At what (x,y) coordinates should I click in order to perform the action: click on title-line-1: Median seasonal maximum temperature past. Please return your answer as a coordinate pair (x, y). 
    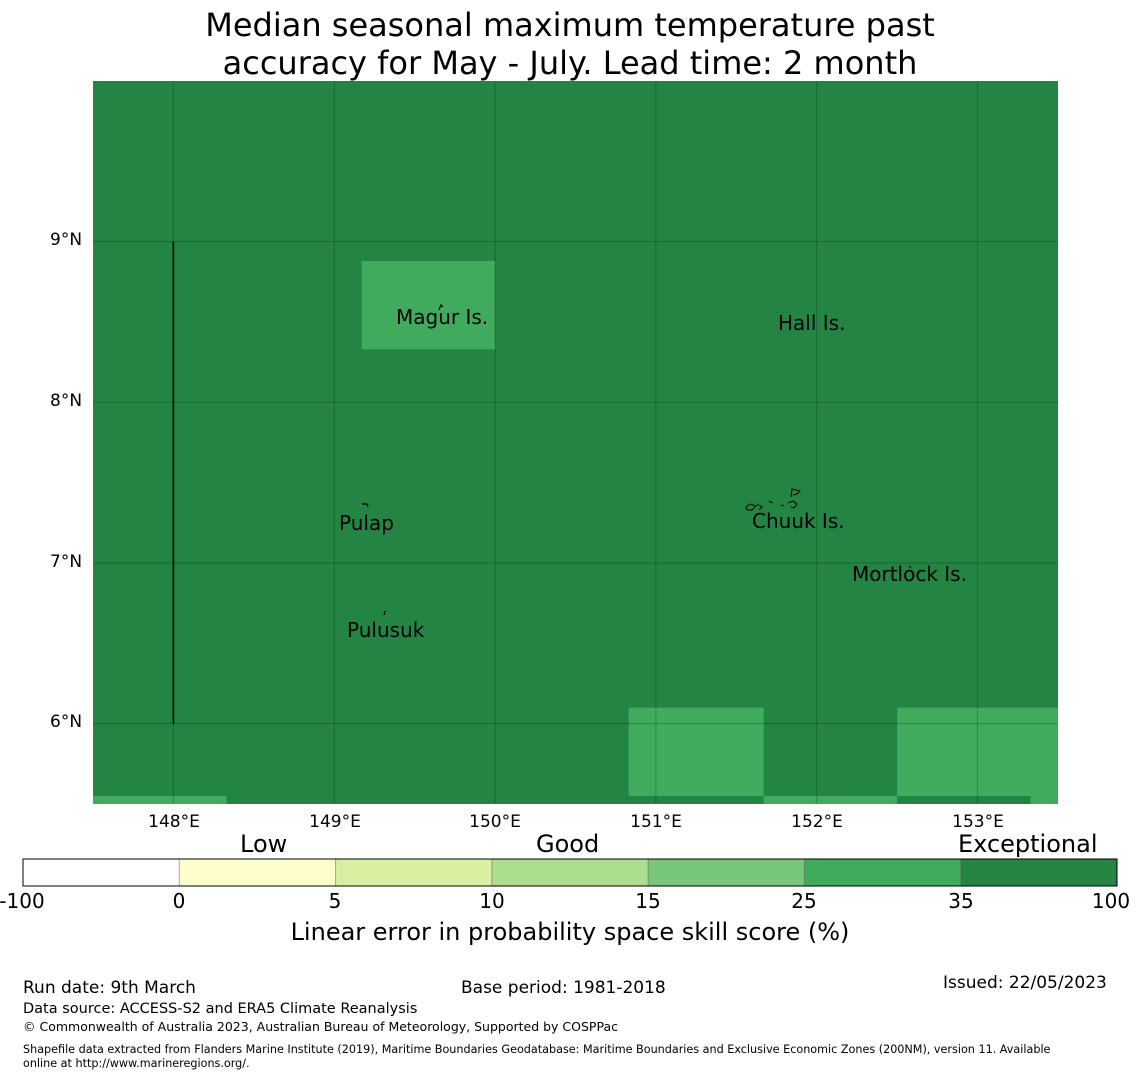
    Looking at the image, I should click on (570, 25).